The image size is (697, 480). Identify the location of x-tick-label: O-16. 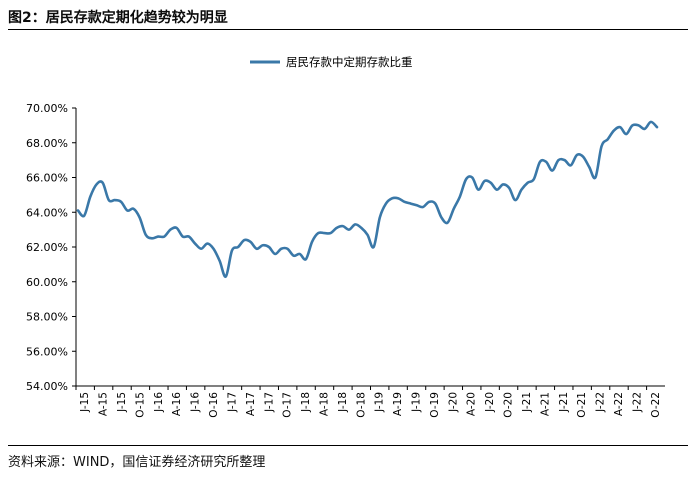
(214, 405).